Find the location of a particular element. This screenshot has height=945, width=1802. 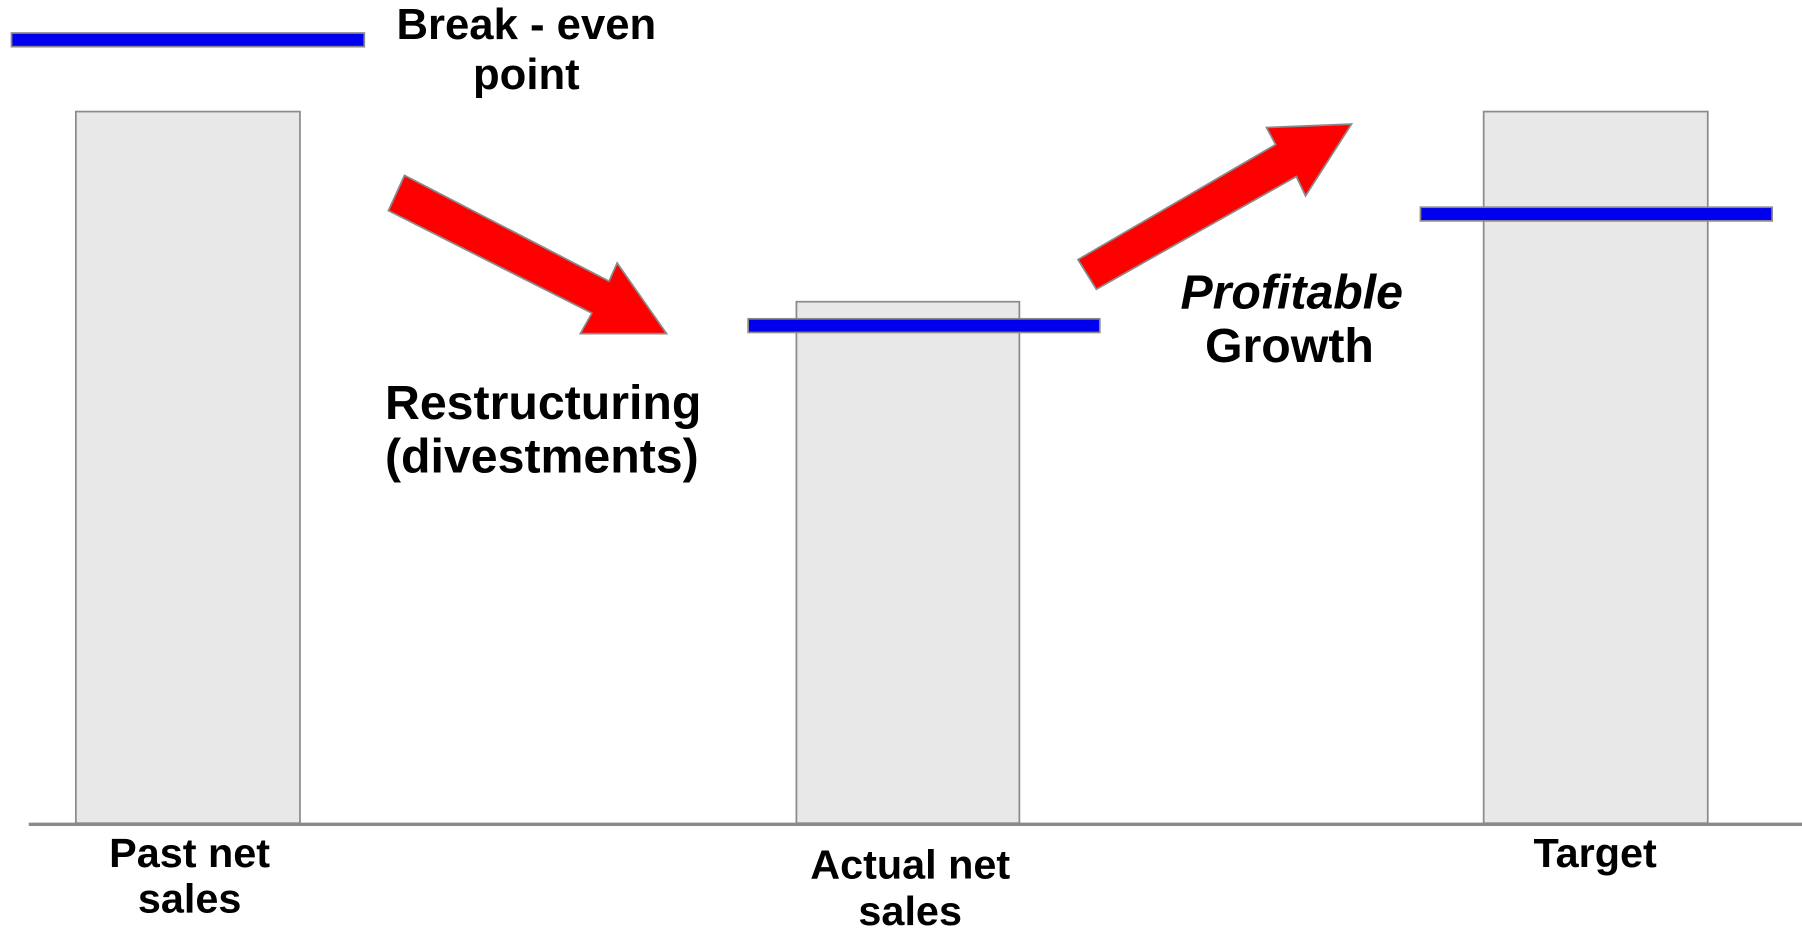

up-arrow is located at coordinates (1215, 207).